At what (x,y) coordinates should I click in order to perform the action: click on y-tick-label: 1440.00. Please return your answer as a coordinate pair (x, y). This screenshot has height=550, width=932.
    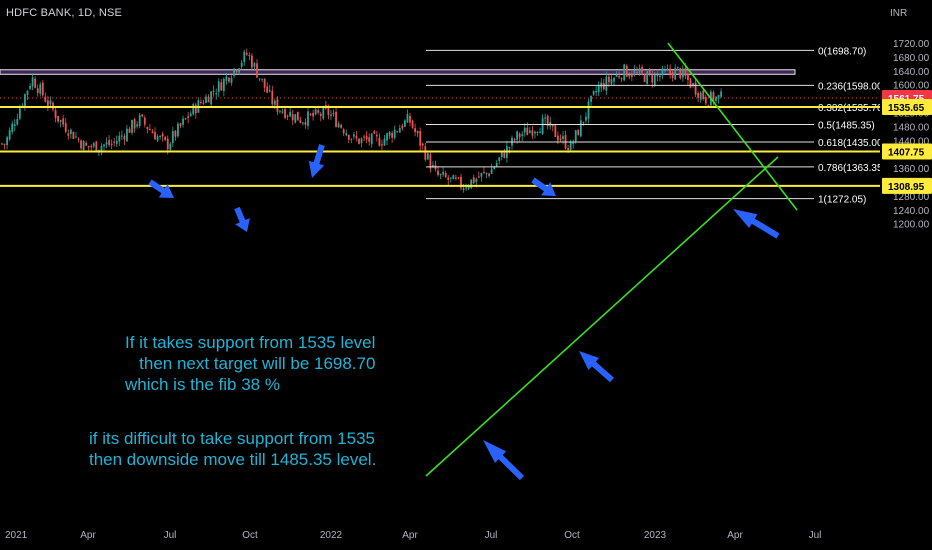
    Looking at the image, I should click on (911, 141).